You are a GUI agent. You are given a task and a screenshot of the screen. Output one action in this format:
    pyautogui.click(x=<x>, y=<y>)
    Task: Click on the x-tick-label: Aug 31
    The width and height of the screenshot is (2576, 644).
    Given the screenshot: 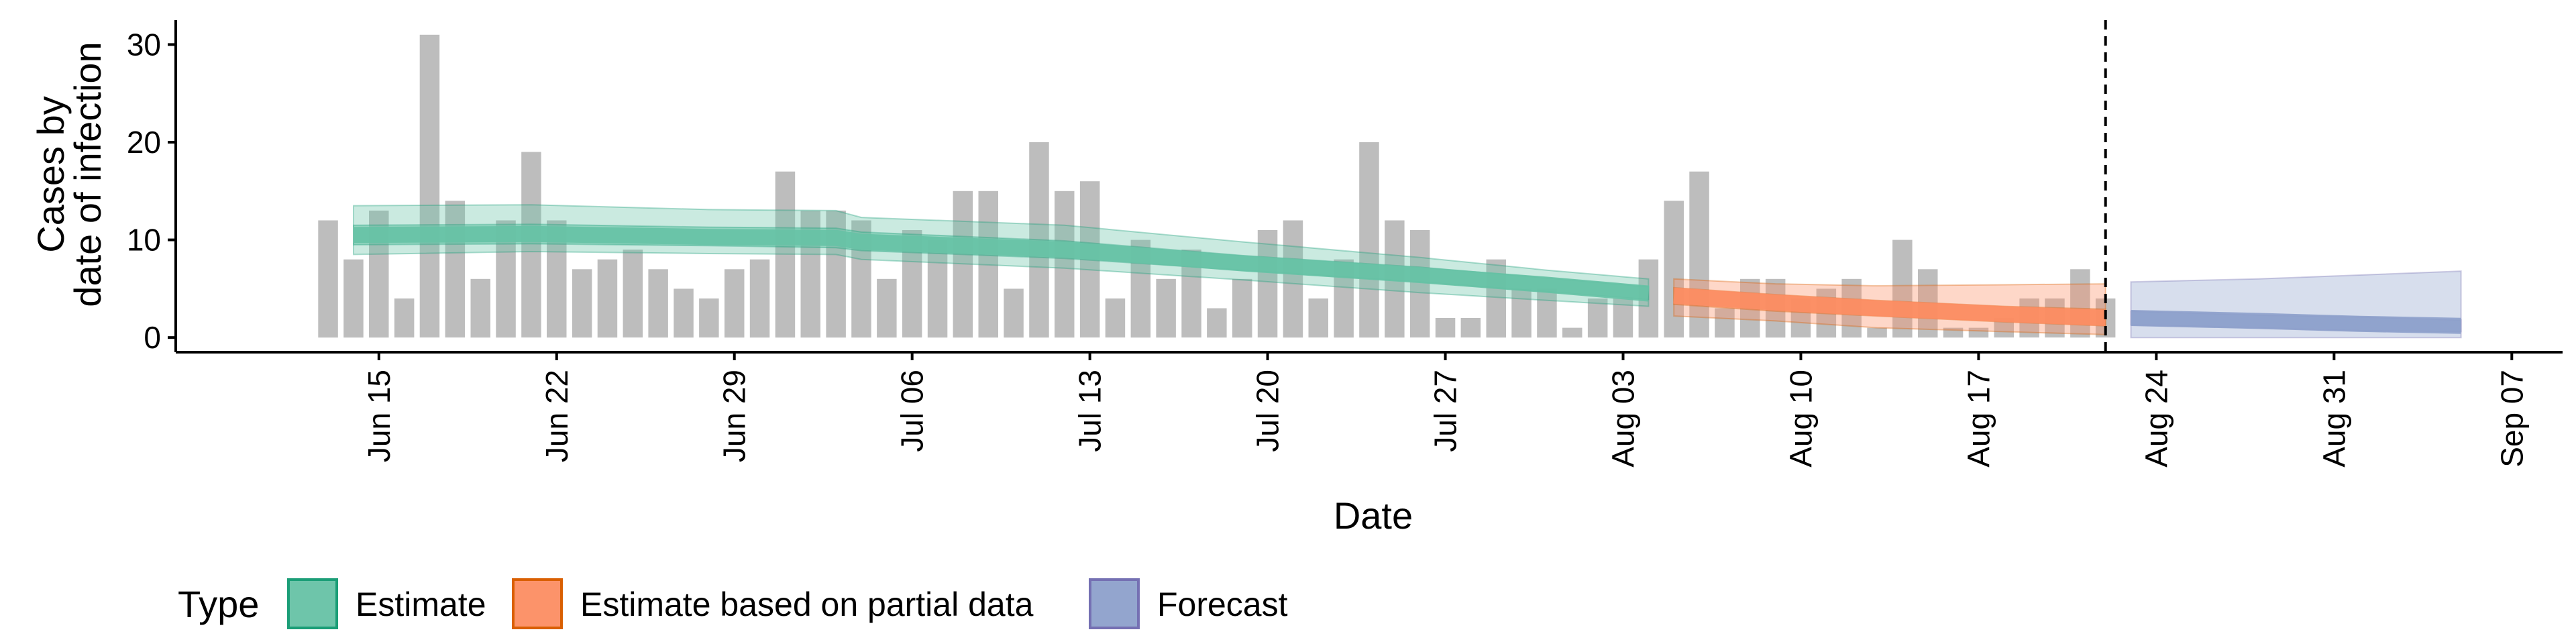 What is the action you would take?
    pyautogui.click(x=2333, y=419)
    